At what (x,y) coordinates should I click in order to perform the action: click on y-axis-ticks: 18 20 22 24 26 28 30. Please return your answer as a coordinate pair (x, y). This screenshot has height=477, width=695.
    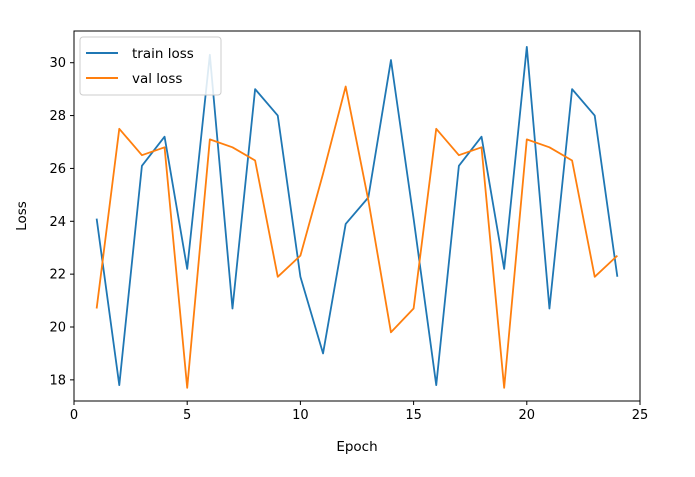
    Looking at the image, I should click on (61, 222).